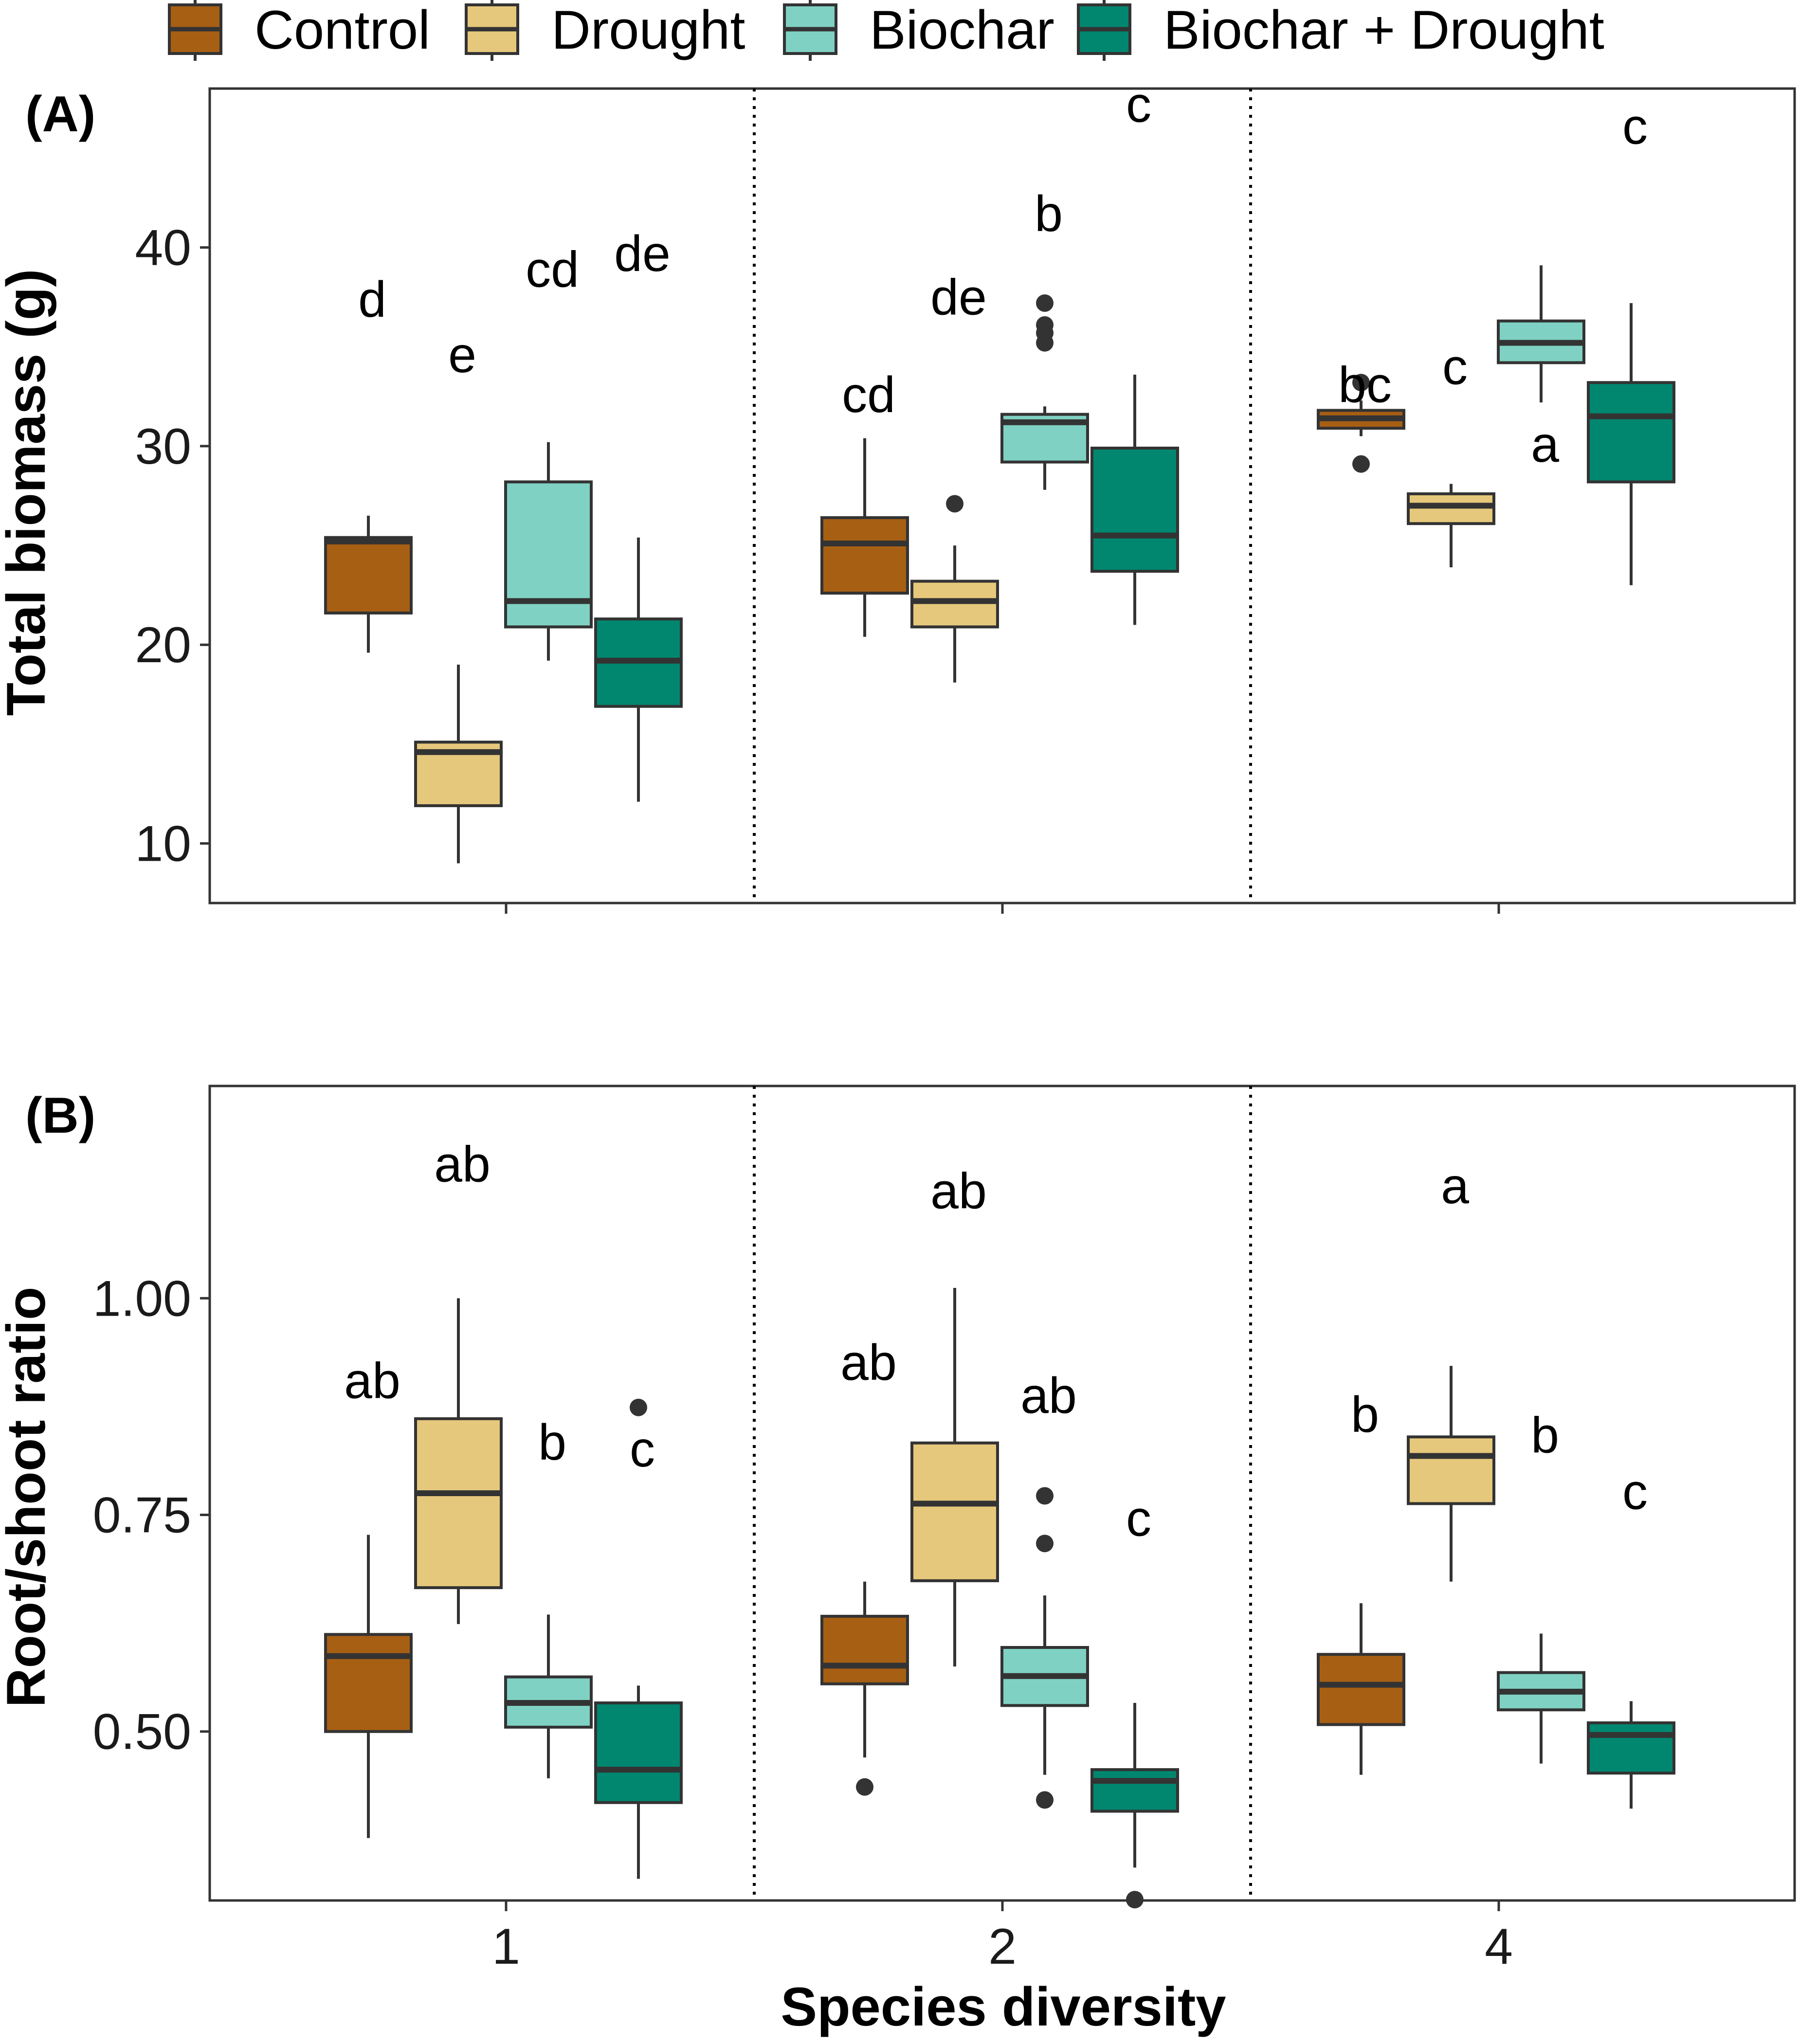 Image resolution: width=1799 pixels, height=2044 pixels. What do you see at coordinates (163, 447) in the screenshot?
I see `panel-a-y-tick-label: 30` at bounding box center [163, 447].